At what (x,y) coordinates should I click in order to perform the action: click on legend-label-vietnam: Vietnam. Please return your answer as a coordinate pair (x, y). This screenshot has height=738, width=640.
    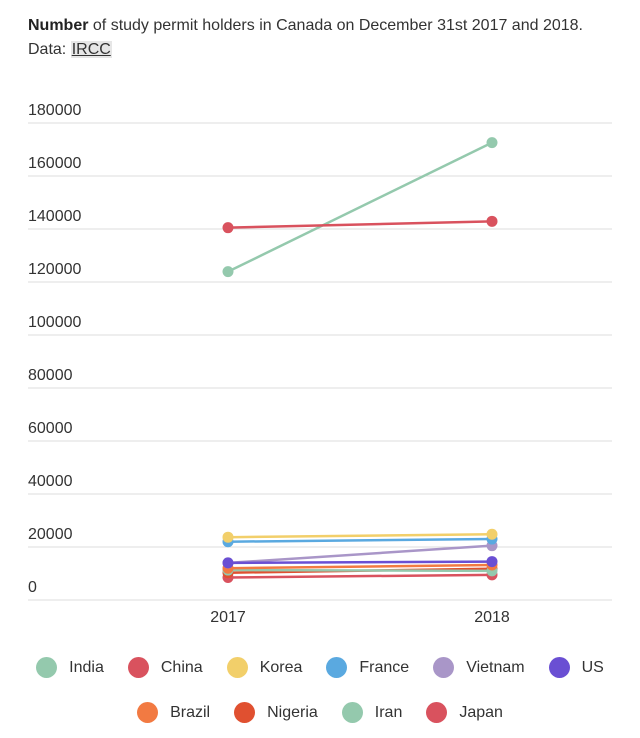
    Looking at the image, I should click on (495, 667).